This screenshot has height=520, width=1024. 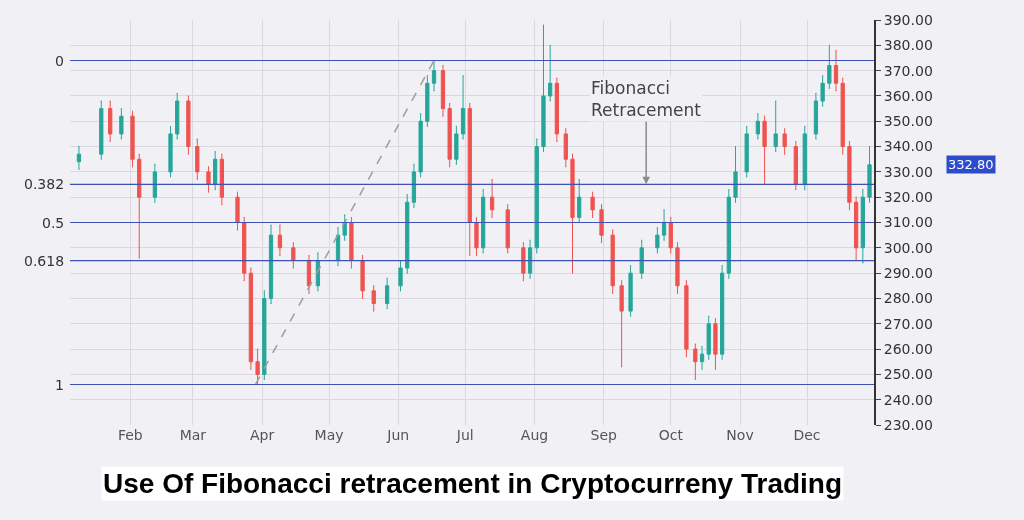 What do you see at coordinates (908, 70) in the screenshot?
I see `y-tick-label: 370.00` at bounding box center [908, 70].